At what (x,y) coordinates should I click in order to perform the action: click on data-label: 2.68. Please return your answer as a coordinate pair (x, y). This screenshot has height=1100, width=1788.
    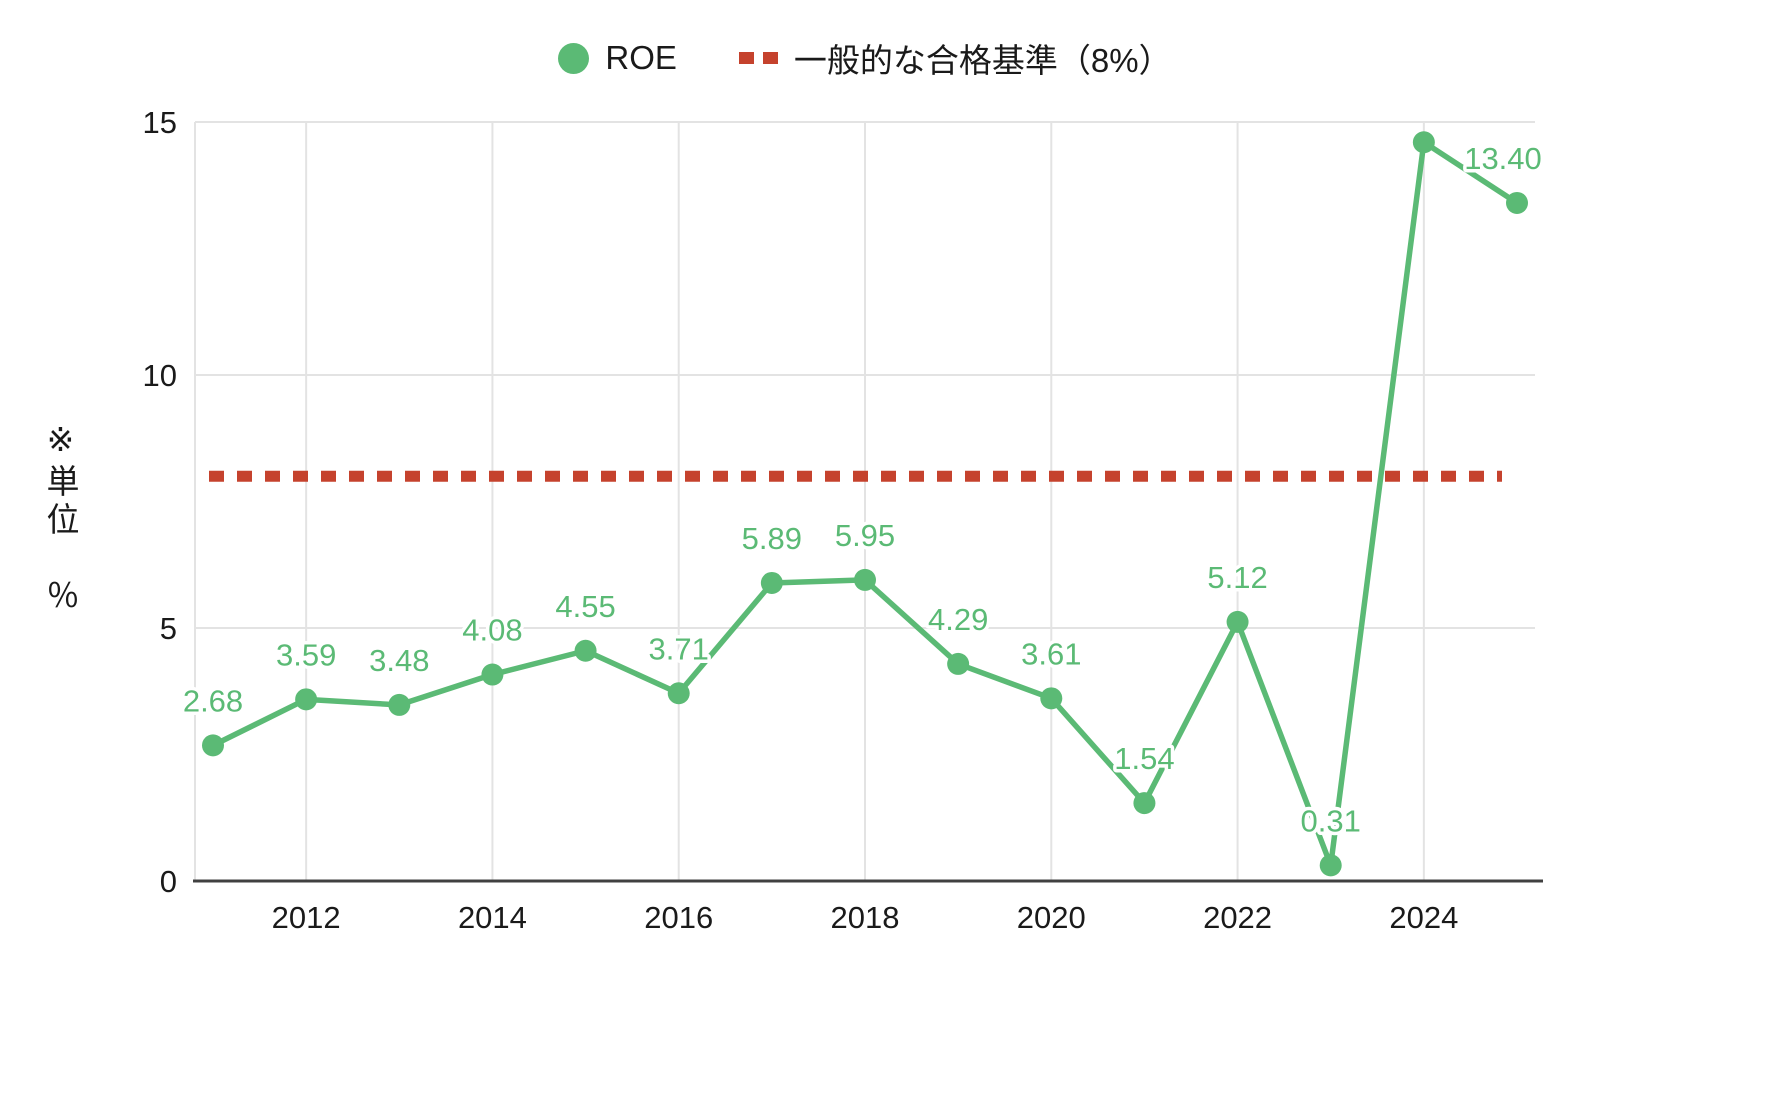
    Looking at the image, I should click on (213, 700).